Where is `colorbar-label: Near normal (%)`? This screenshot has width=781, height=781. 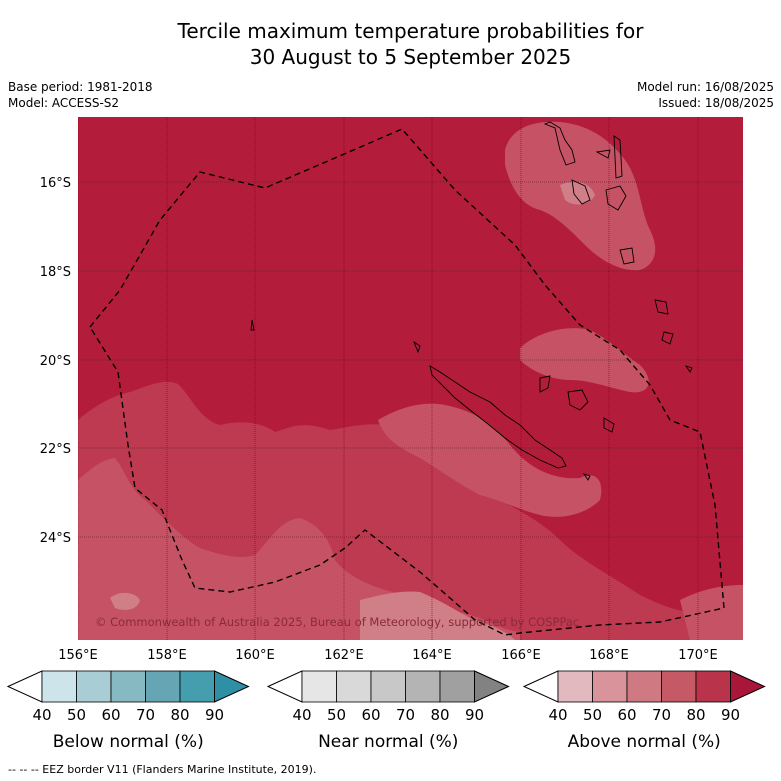
colorbar-label: Near normal (%) is located at coordinates (388, 742).